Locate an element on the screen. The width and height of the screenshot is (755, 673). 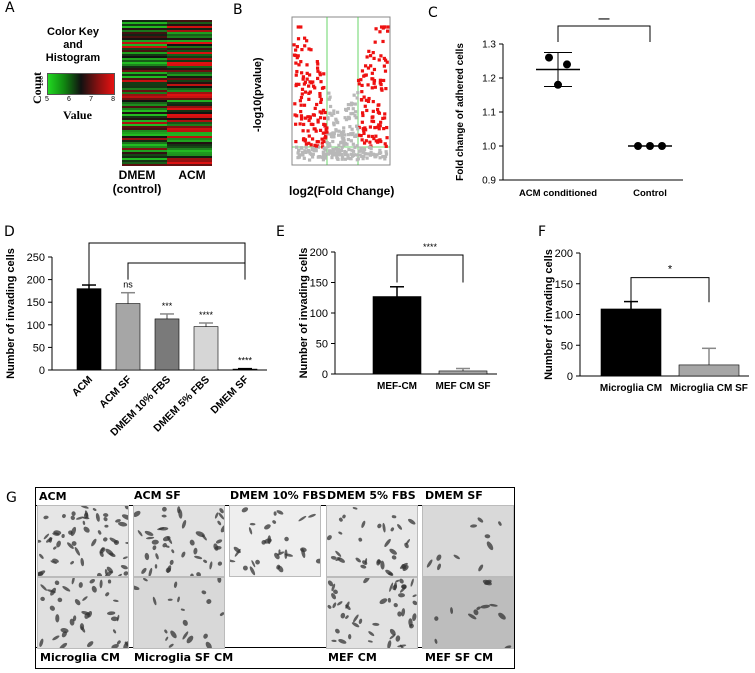
micrograph-label-acm: ACM is located at coordinates (53, 496).